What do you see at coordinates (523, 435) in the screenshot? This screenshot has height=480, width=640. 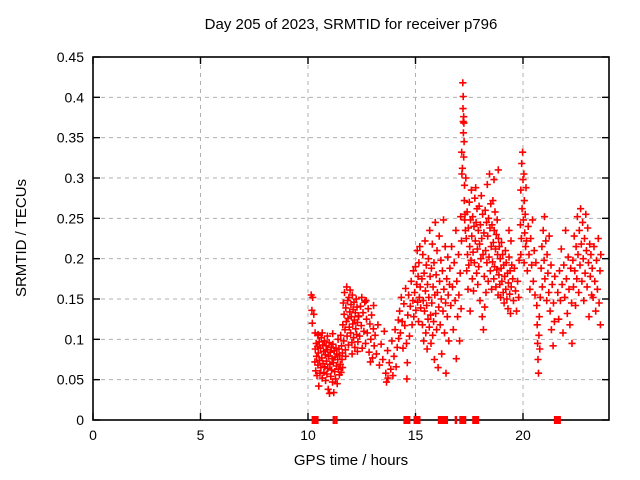 I see `x-tick-label: 20` at bounding box center [523, 435].